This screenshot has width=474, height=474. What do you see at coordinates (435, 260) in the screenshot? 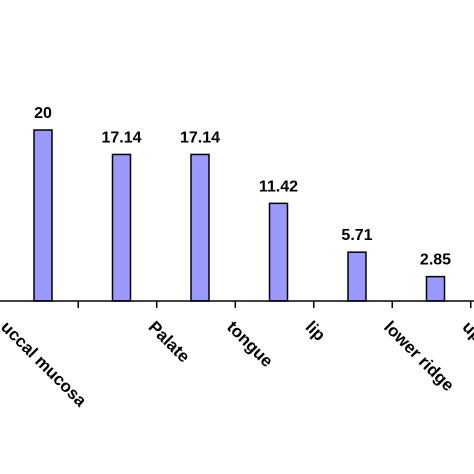
I see `value-label-5: 2.85` at bounding box center [435, 260].